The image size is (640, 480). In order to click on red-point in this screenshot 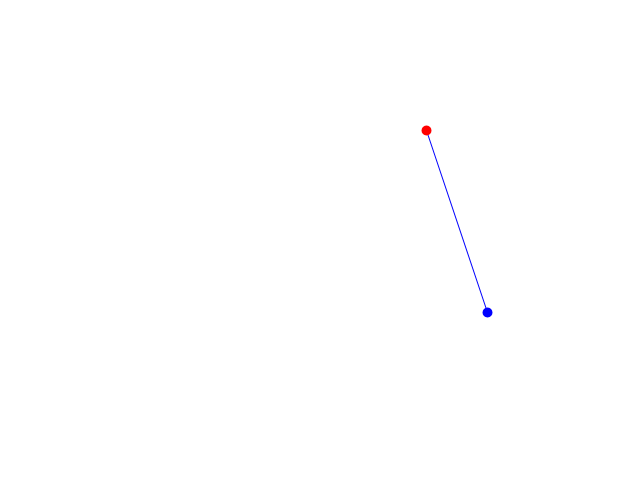, I will do `click(426, 130)`.